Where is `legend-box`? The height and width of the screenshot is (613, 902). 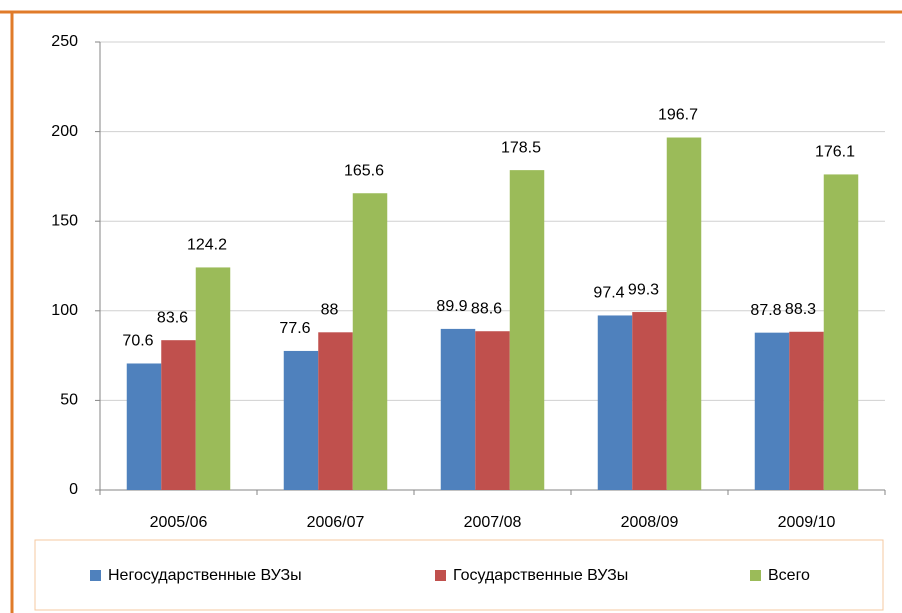 legend-box is located at coordinates (459, 575).